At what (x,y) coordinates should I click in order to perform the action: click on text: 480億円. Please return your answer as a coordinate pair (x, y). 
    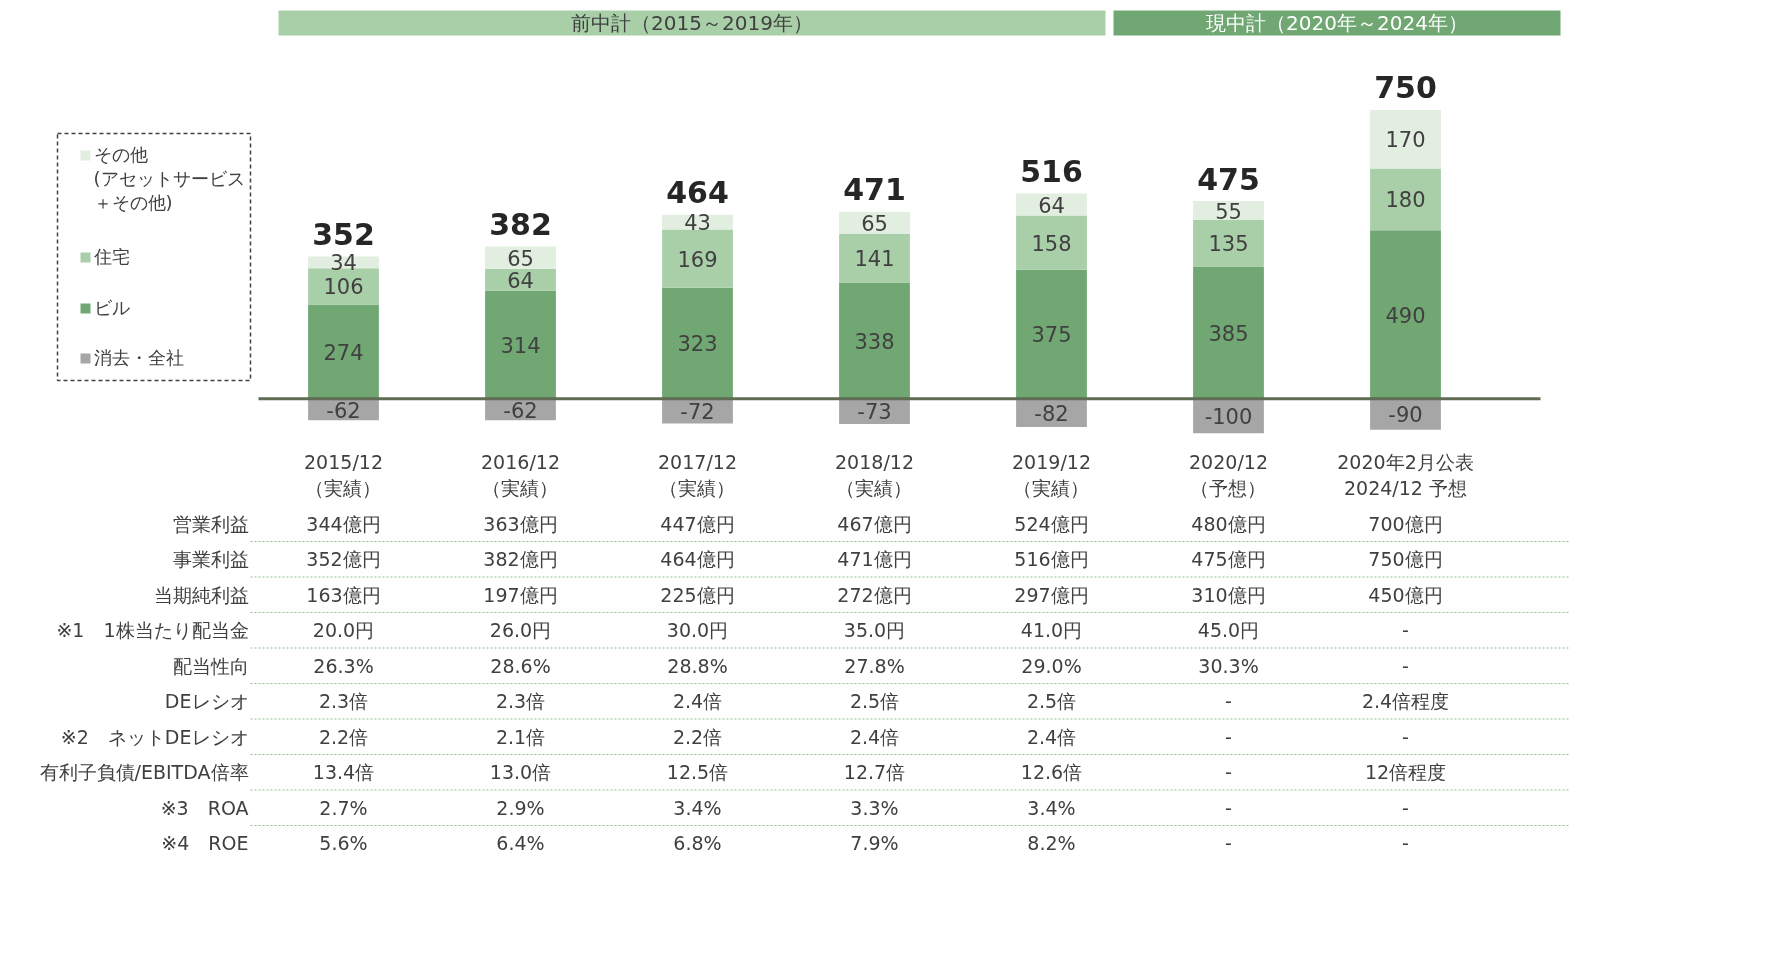
    Looking at the image, I should click on (1228, 523).